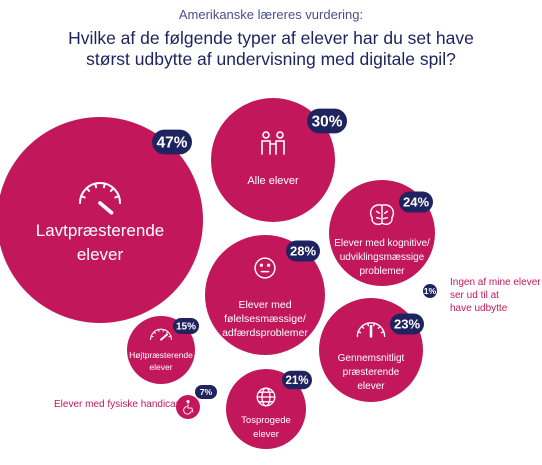  Describe the element at coordinates (371, 358) in the screenshot. I see `bubble-label: Gennemsnitligt` at that location.